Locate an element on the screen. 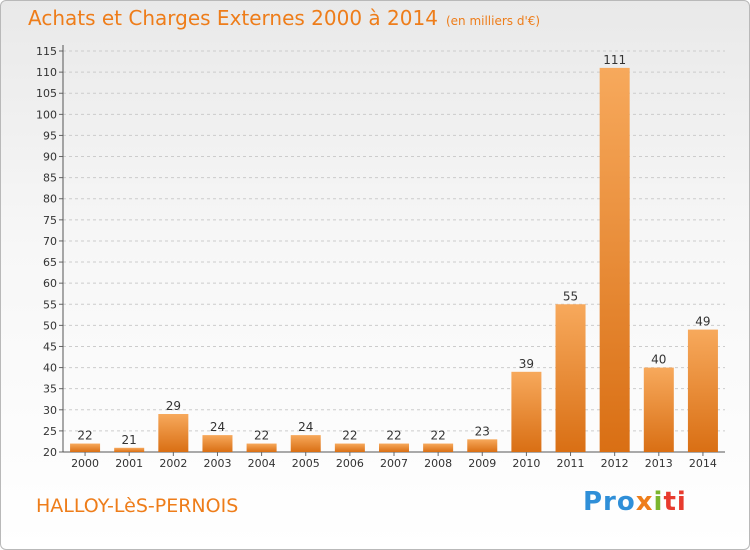 The height and width of the screenshot is (550, 750). bar-value-label: 39 is located at coordinates (526, 364).